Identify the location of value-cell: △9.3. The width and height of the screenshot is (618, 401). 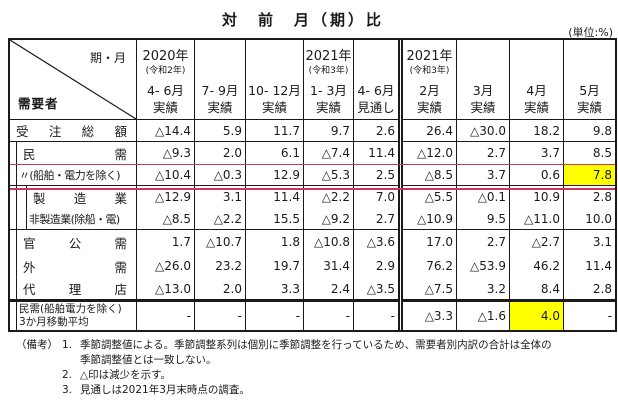
(166, 153).